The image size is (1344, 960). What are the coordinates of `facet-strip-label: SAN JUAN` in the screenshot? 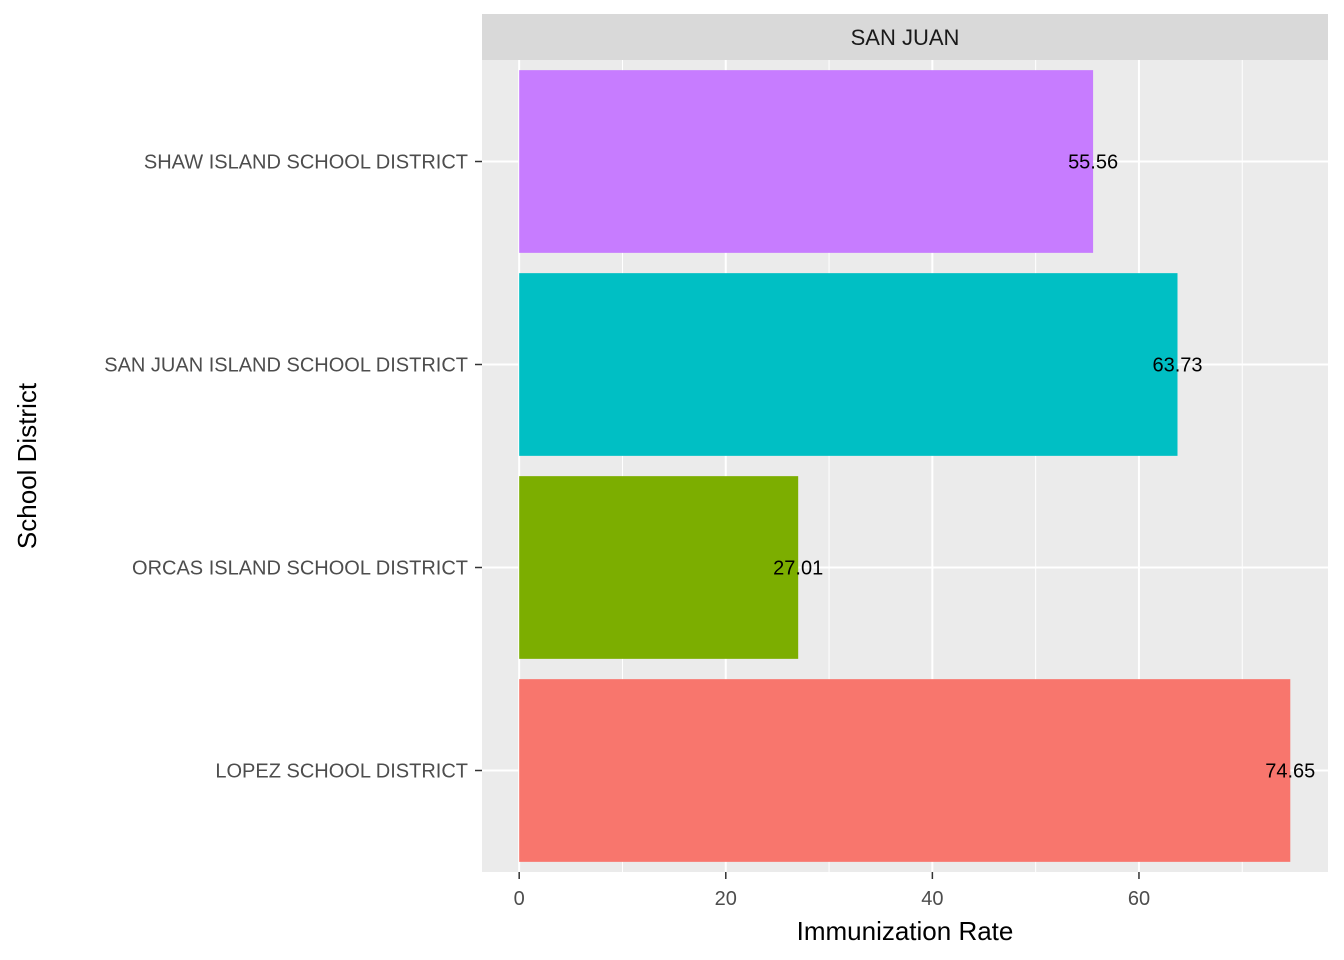 It's located at (905, 37).